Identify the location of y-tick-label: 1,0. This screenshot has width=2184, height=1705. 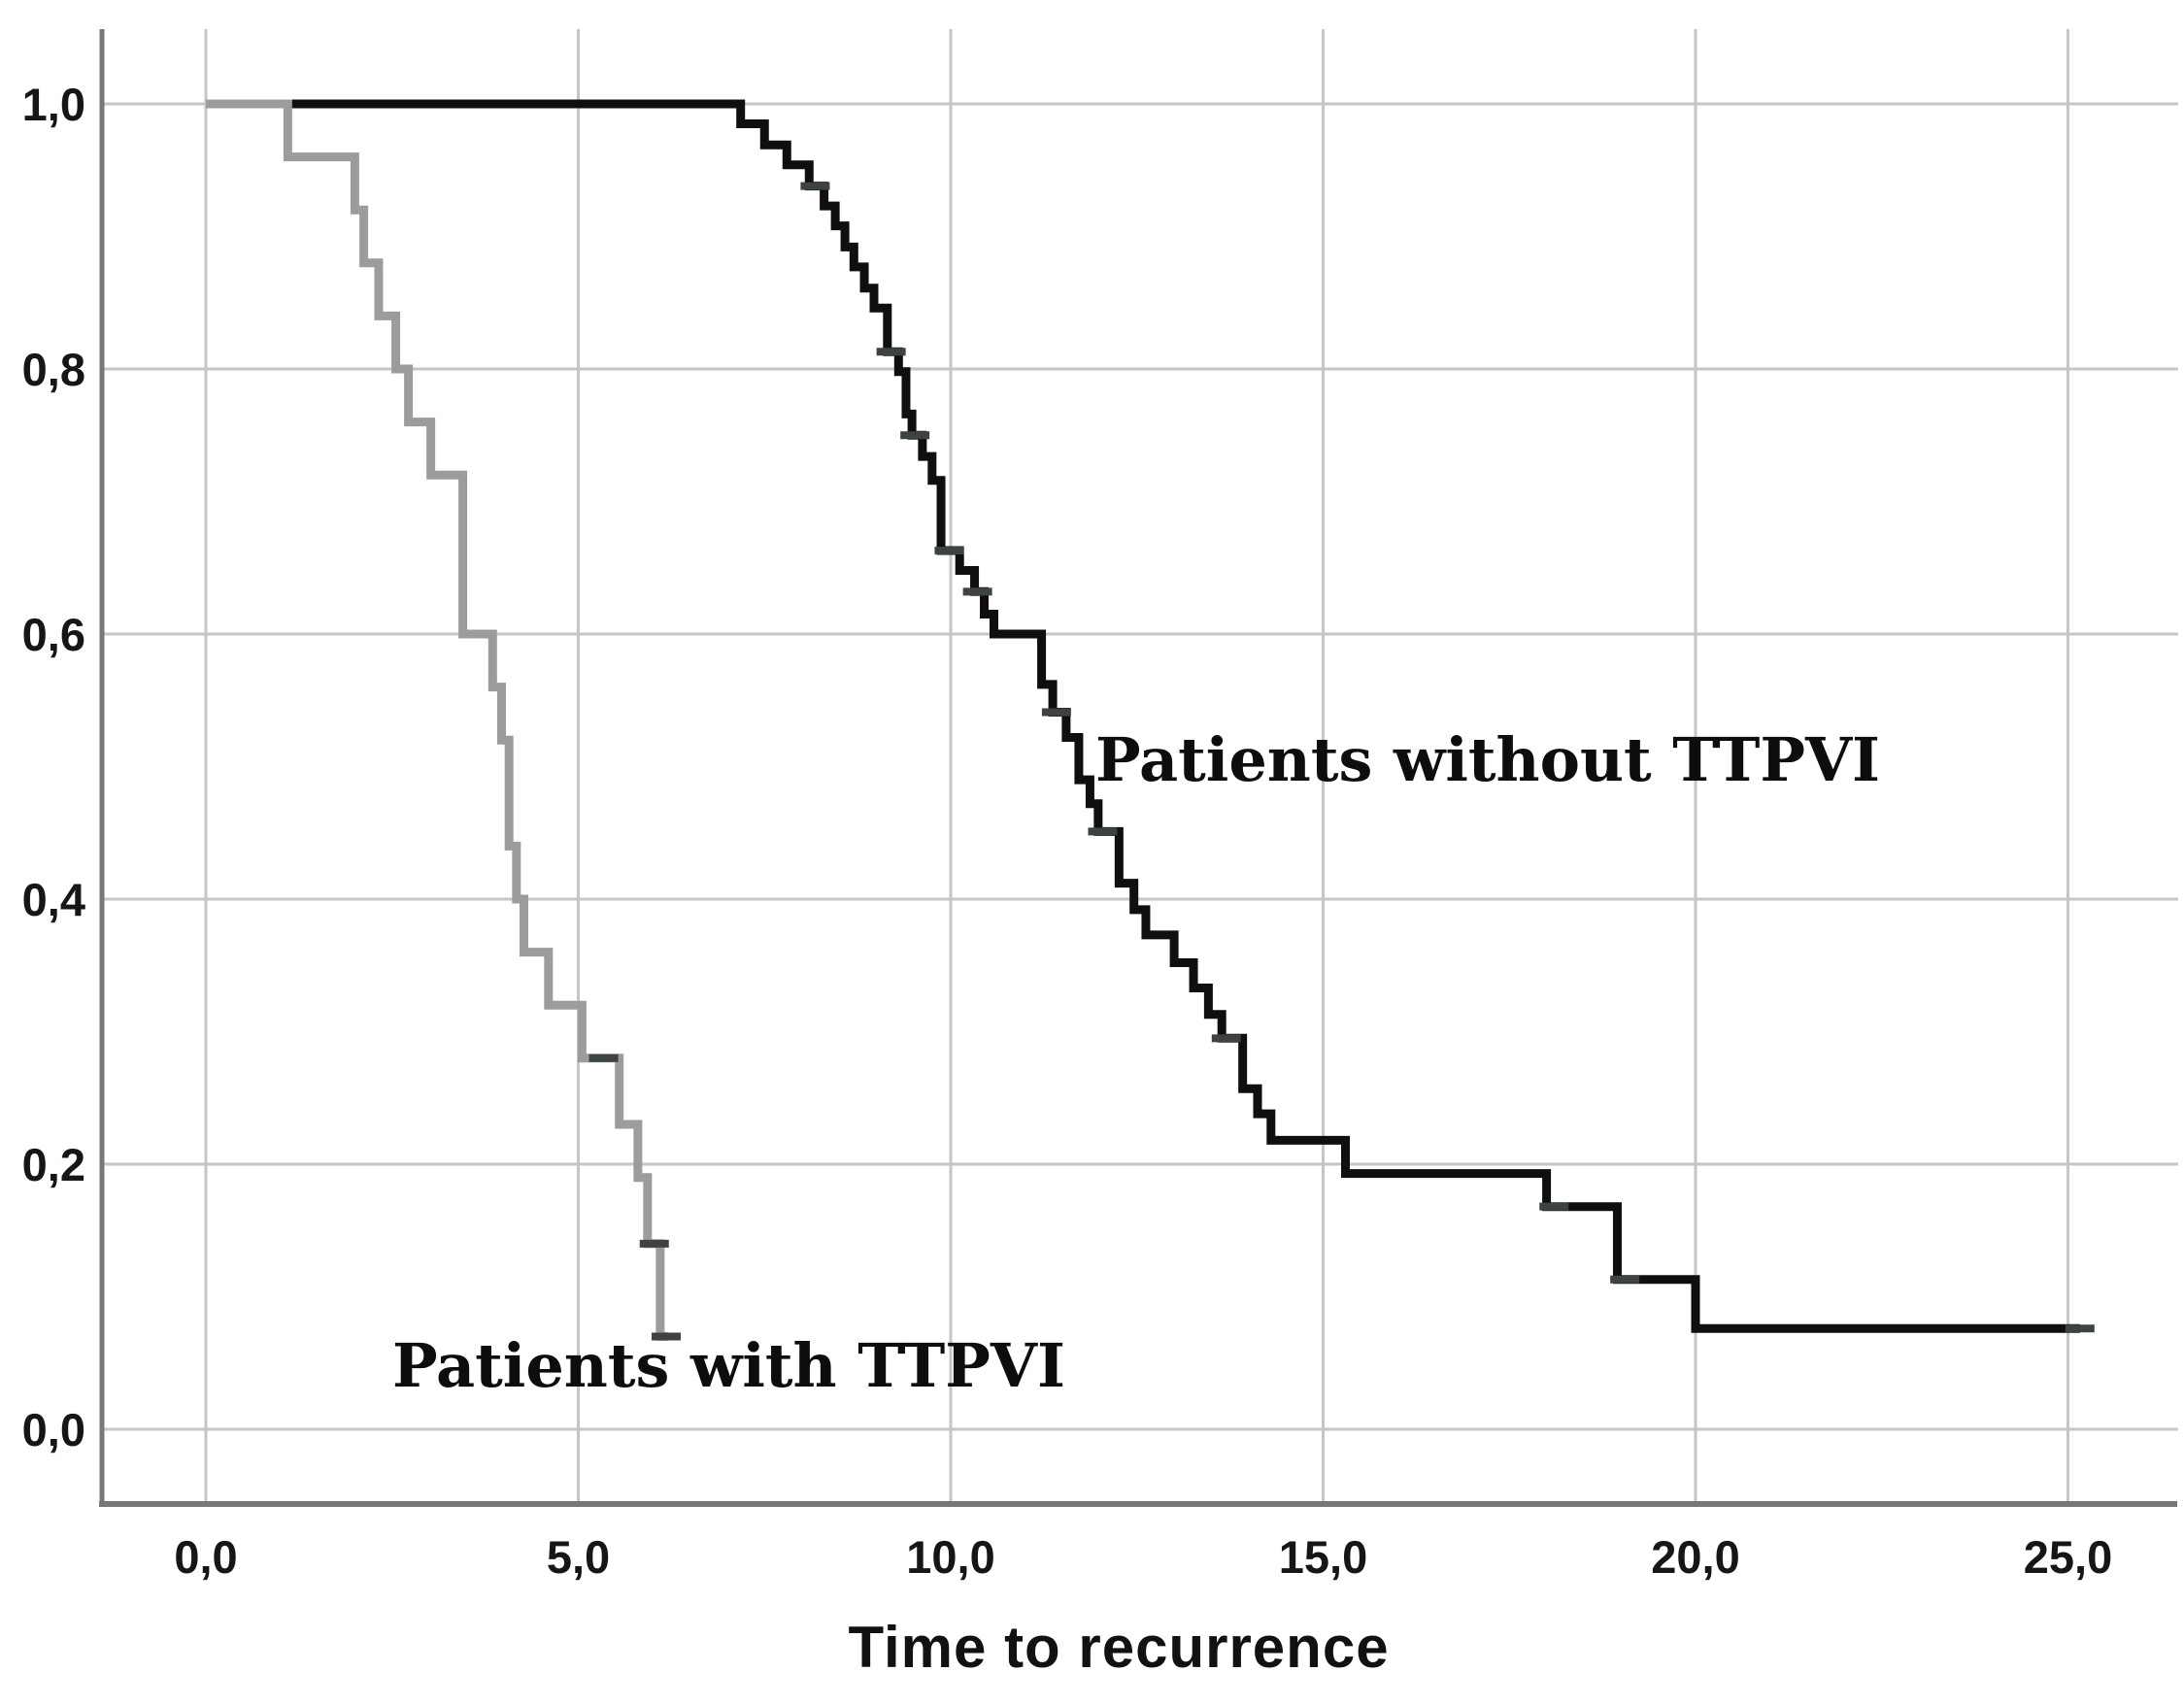
(53, 105).